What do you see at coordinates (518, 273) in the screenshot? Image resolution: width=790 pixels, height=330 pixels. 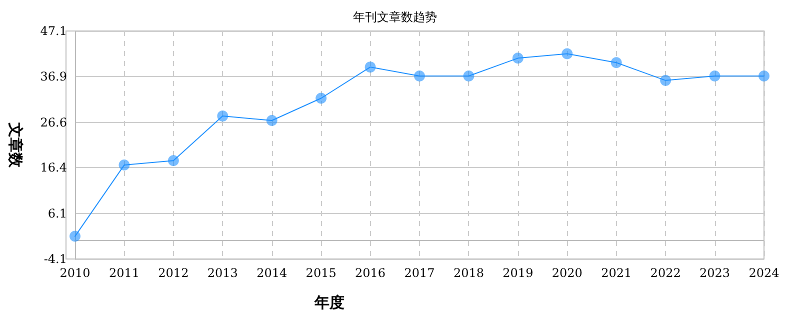 I see `x-tick-label: 2019` at bounding box center [518, 273].